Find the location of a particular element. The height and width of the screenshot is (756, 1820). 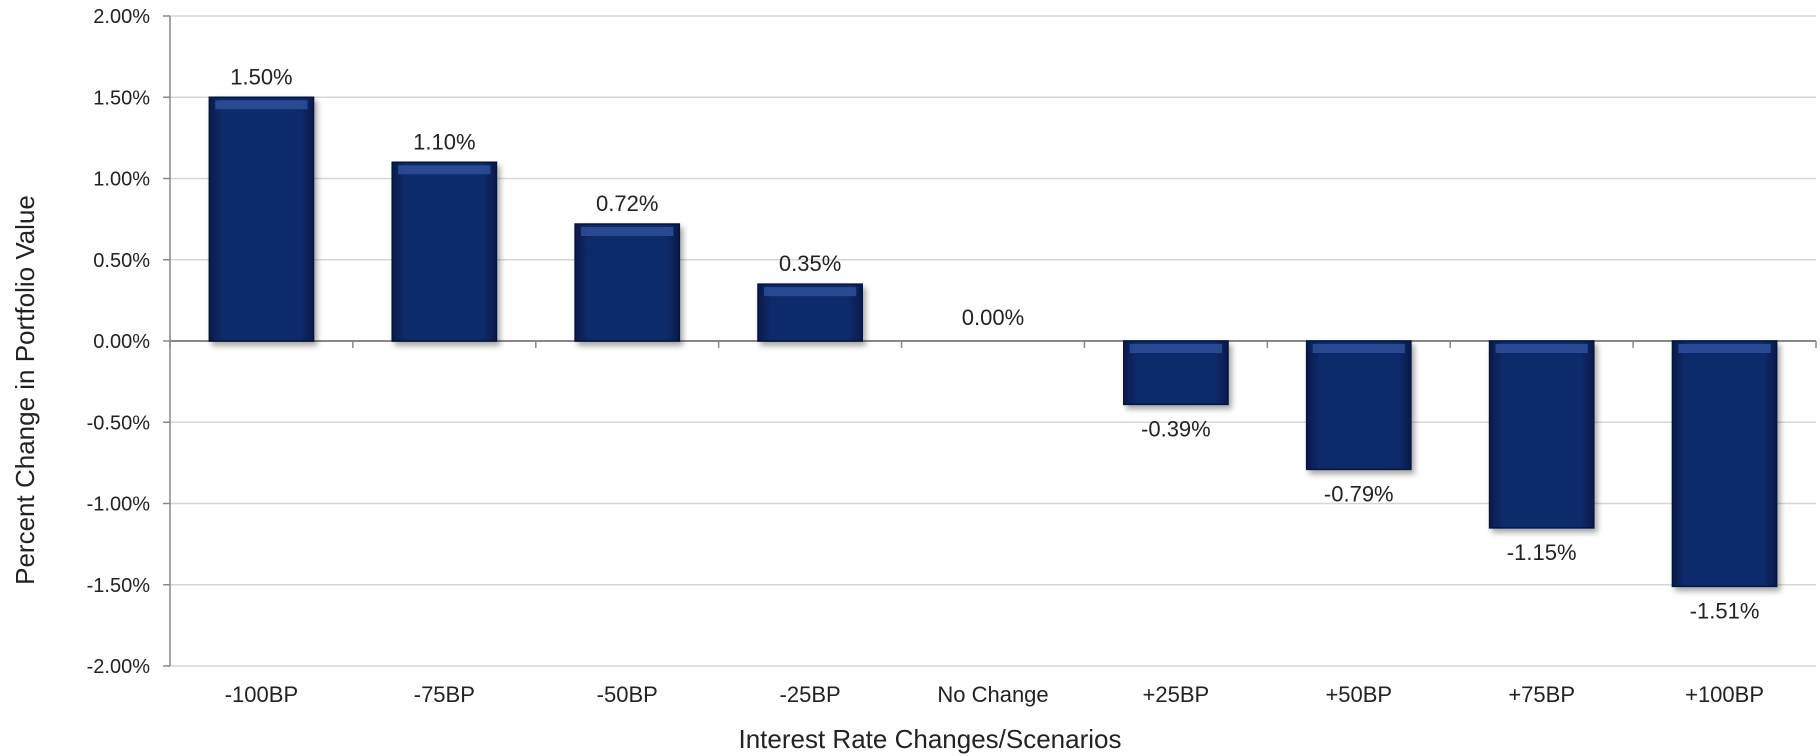

x-tick-label: -100BP is located at coordinates (261, 694).